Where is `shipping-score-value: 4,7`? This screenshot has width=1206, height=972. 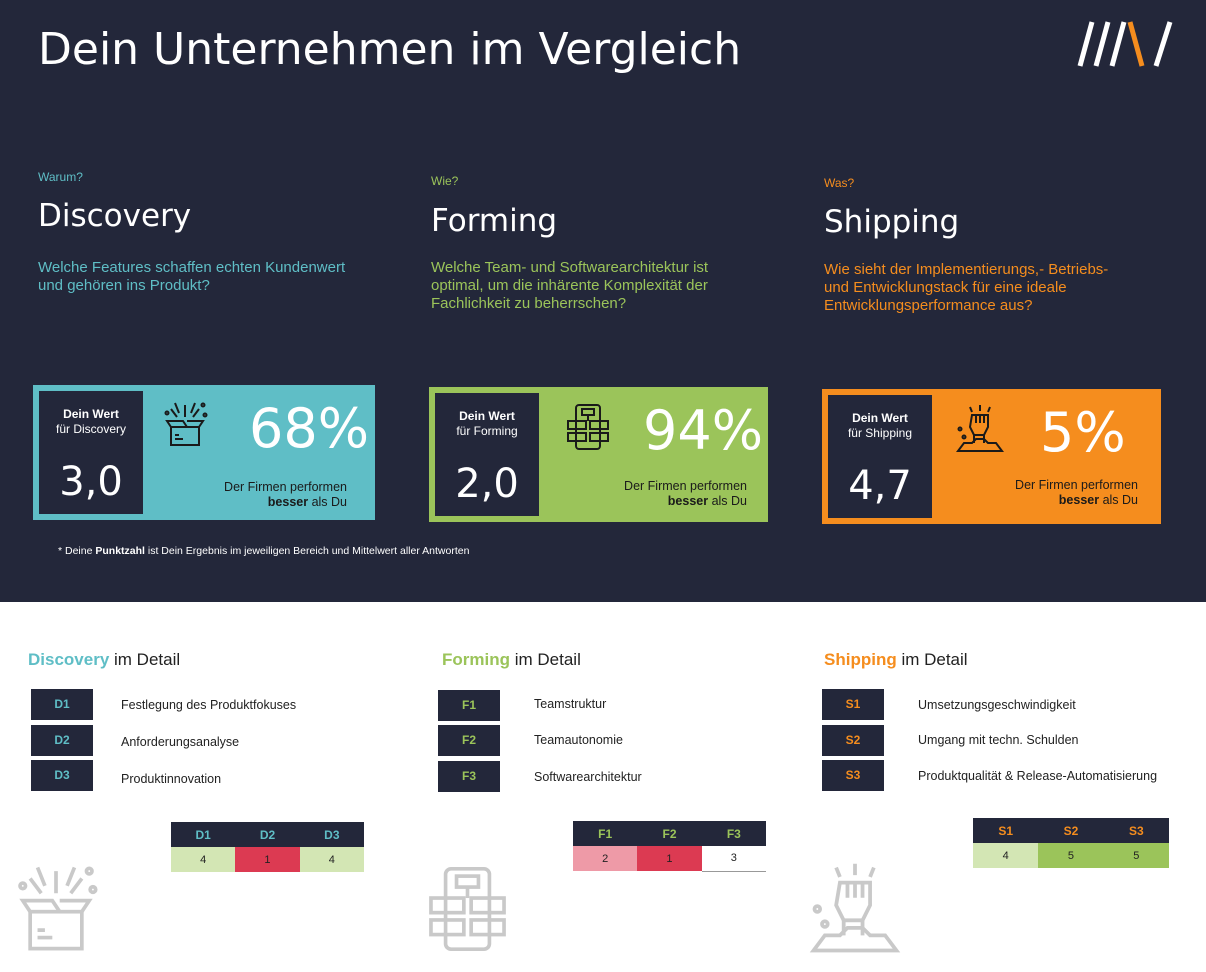
shipping-score-value: 4,7 is located at coordinates (880, 486).